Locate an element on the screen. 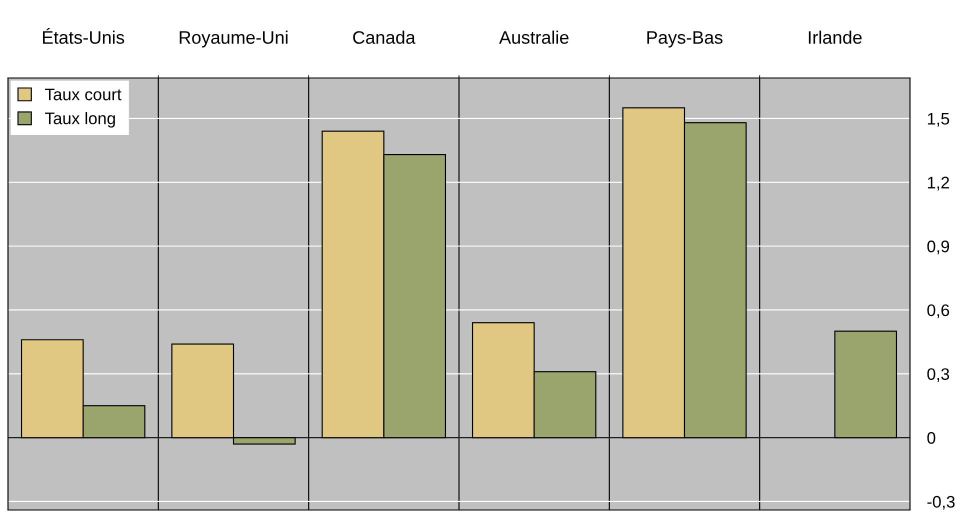 The image size is (965, 512). y-tick-label: 0,6 is located at coordinates (938, 311).